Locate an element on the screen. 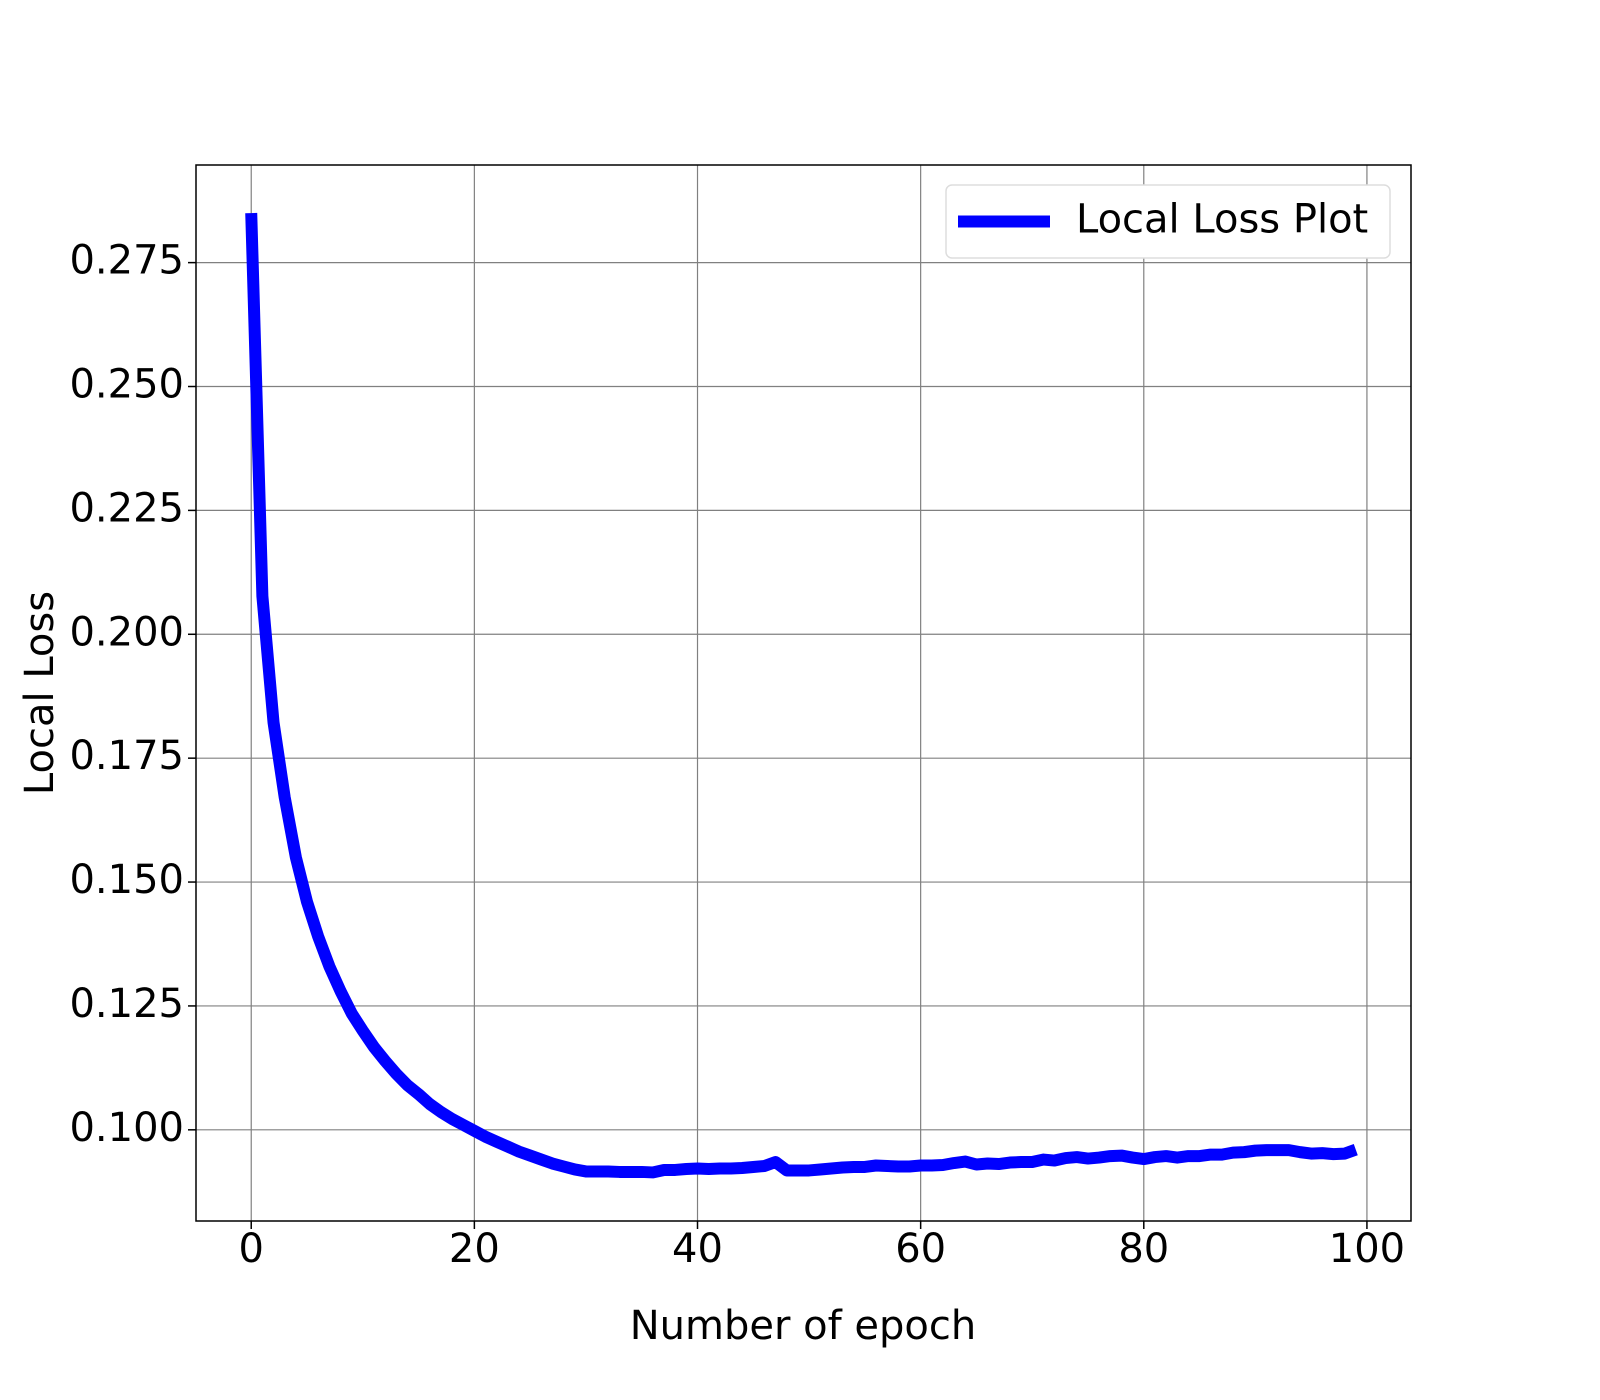  y-tick-label: 0.225 is located at coordinates (126, 508).